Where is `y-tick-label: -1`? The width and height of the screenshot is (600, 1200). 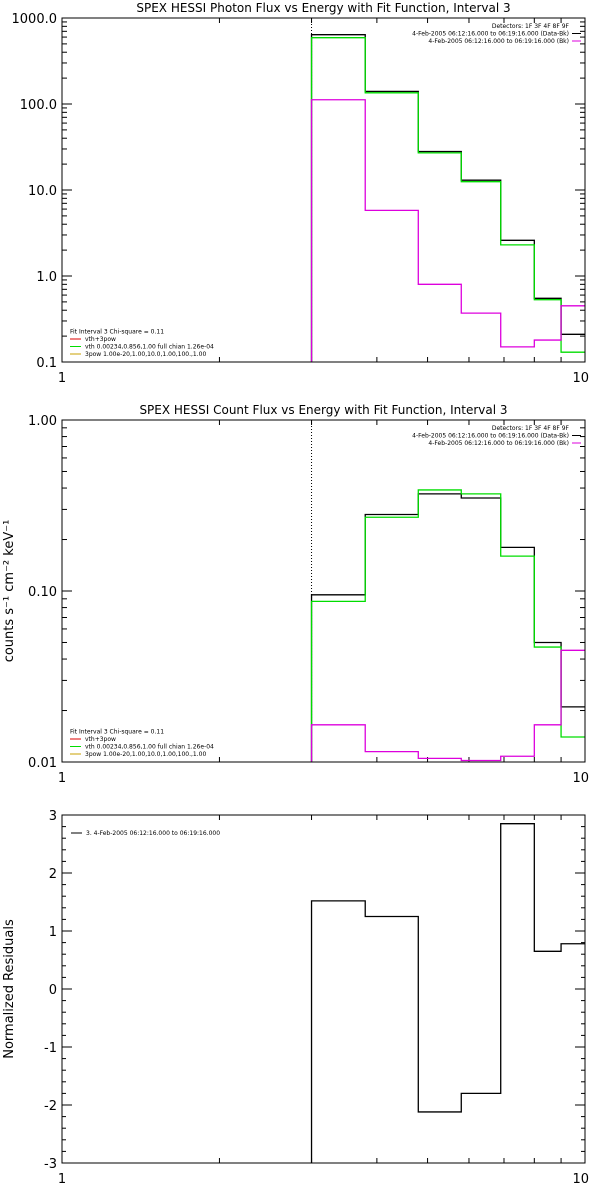 y-tick-label: -1 is located at coordinates (50, 1048).